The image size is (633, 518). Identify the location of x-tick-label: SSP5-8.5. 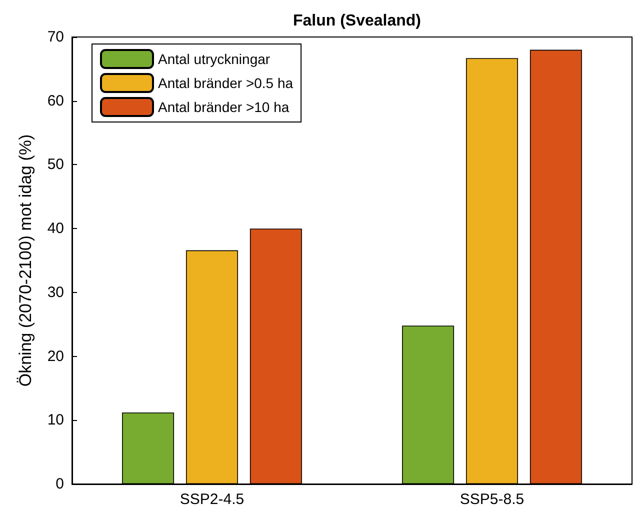
(492, 499).